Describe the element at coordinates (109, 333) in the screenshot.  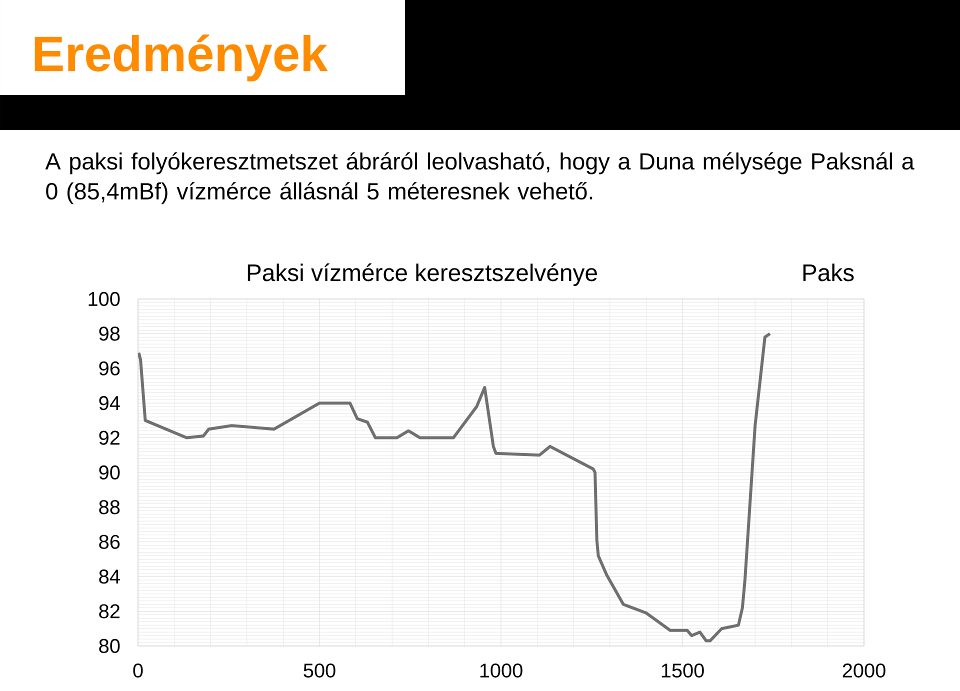
I see `y-tick-label: 98` at that location.